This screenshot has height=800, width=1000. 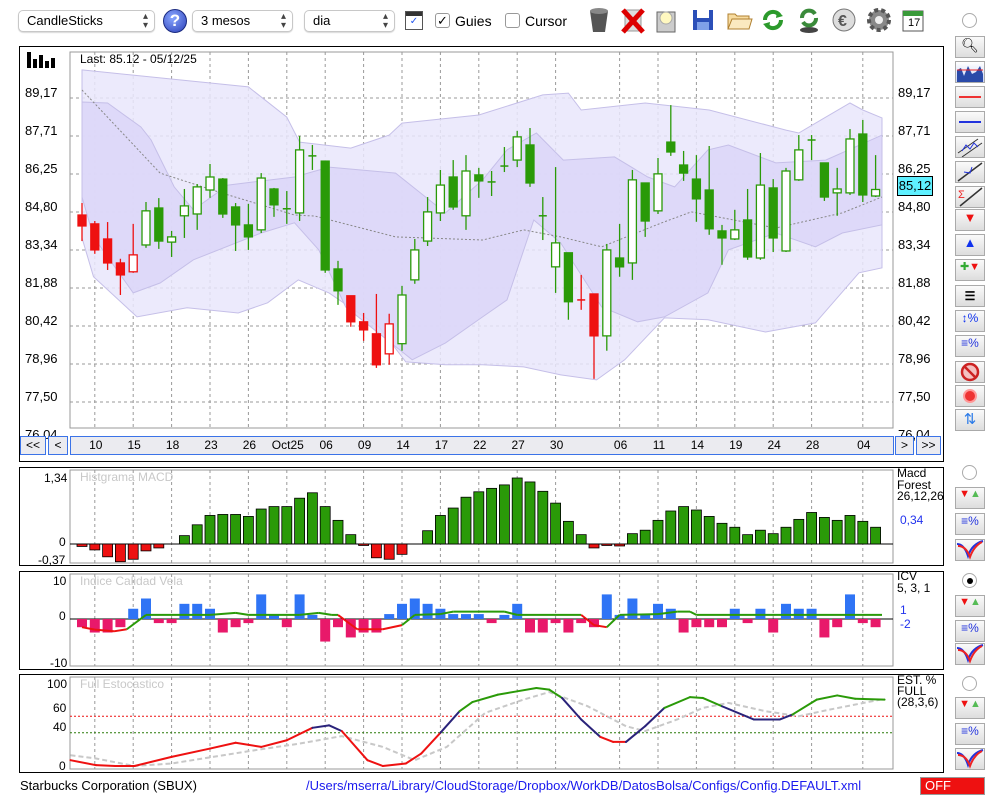 What do you see at coordinates (556, 445) in the screenshot?
I see `date-axis-label: 30` at bounding box center [556, 445].